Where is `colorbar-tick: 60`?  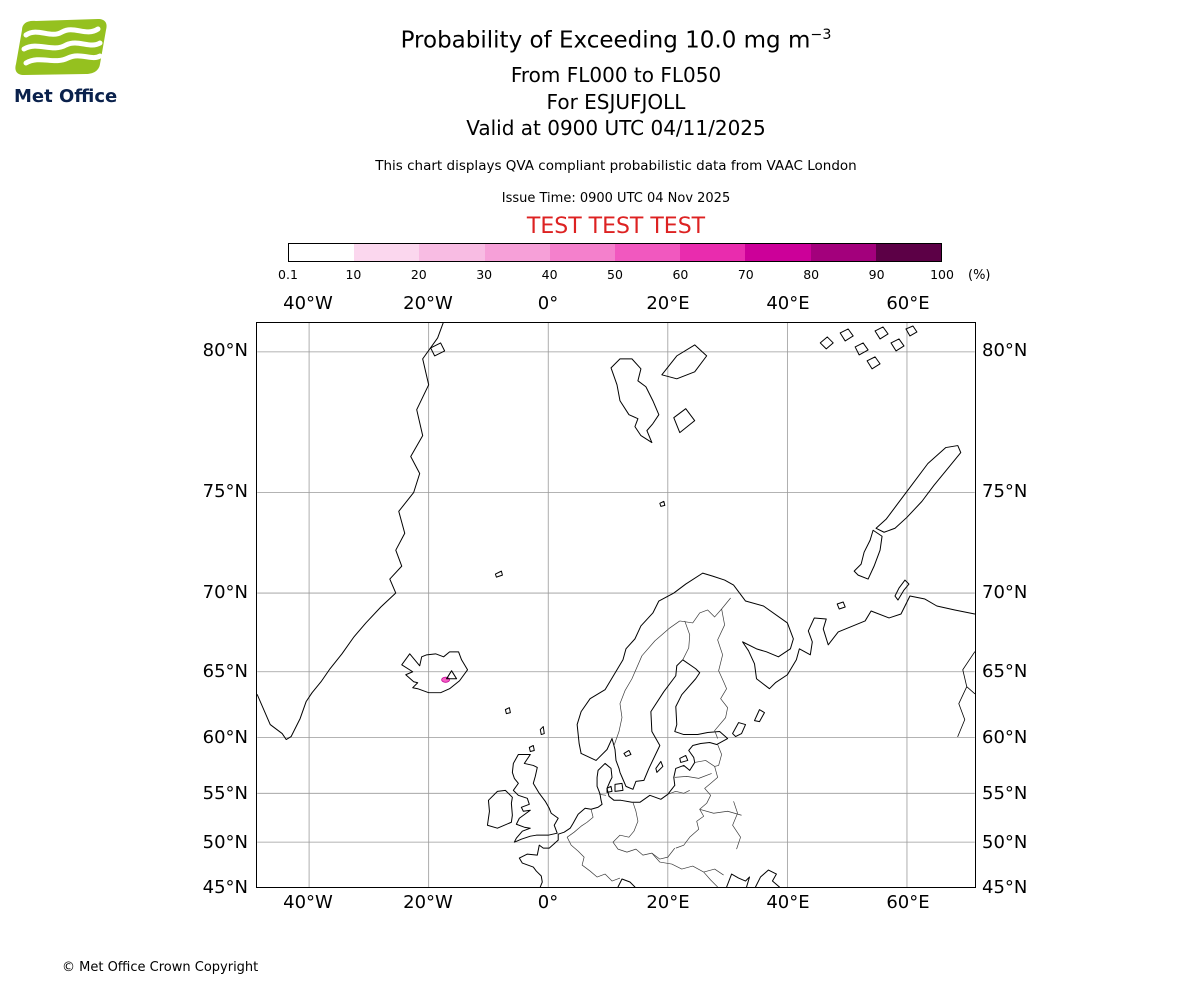
colorbar-tick: 60 is located at coordinates (680, 274).